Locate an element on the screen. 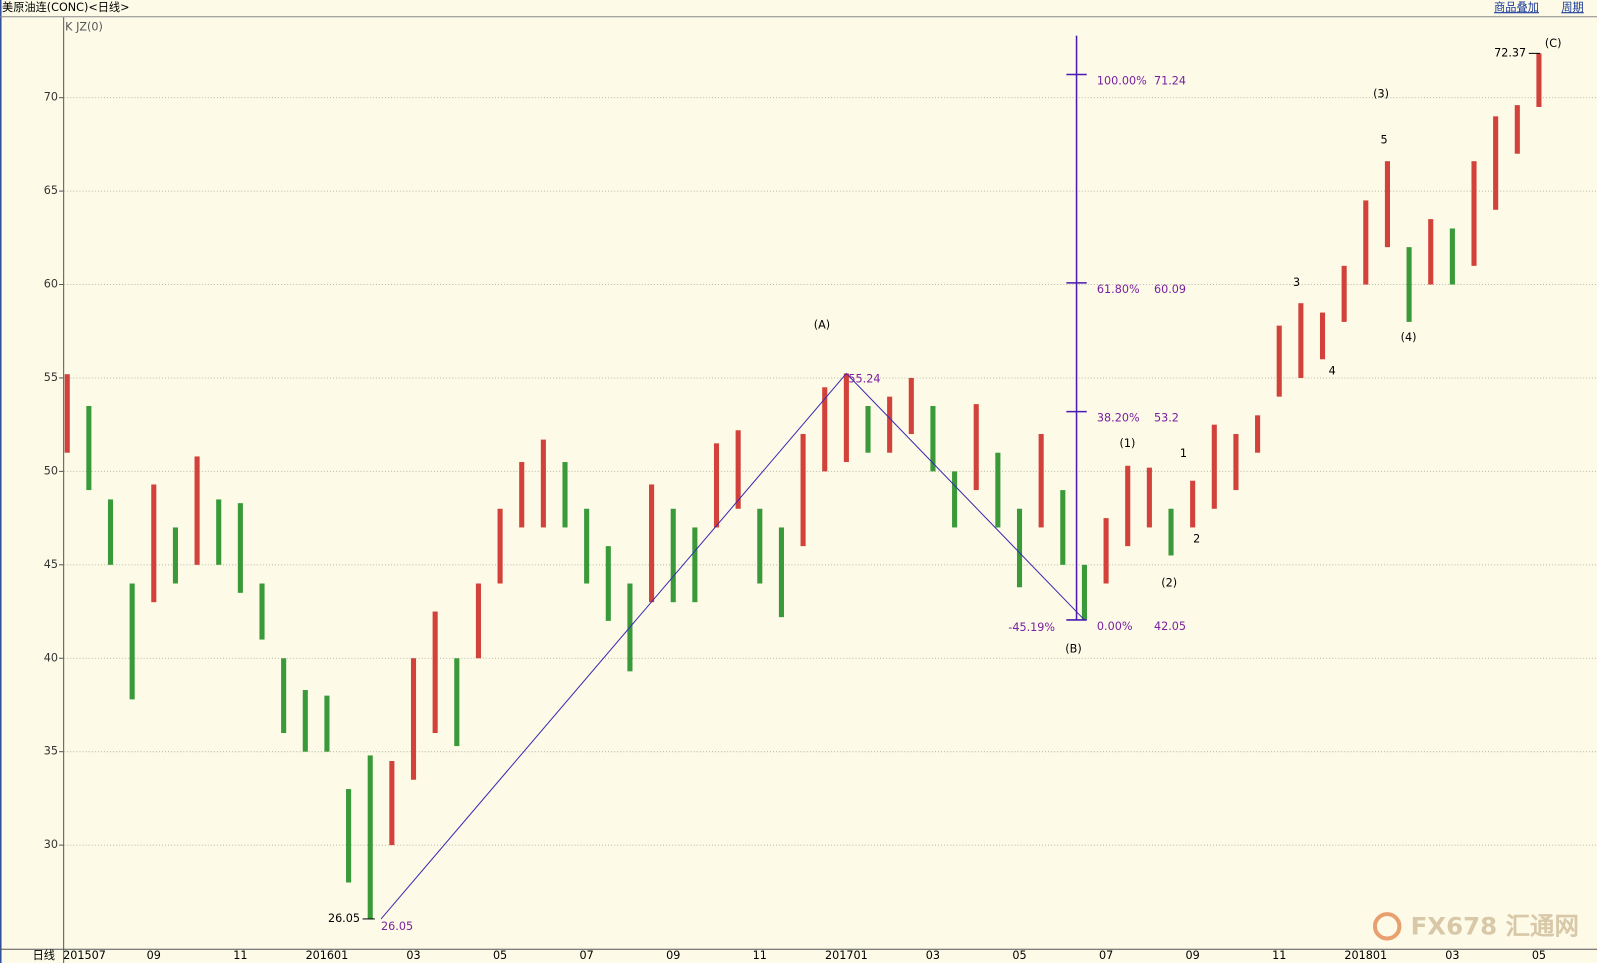  watermark: FX678 汇通网 is located at coordinates (1495, 925).